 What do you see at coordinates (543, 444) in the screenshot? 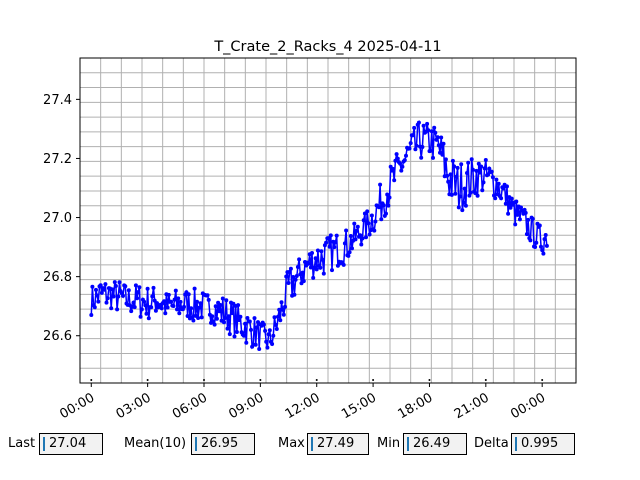
I see `stat-delta-field: 0.995` at bounding box center [543, 444].